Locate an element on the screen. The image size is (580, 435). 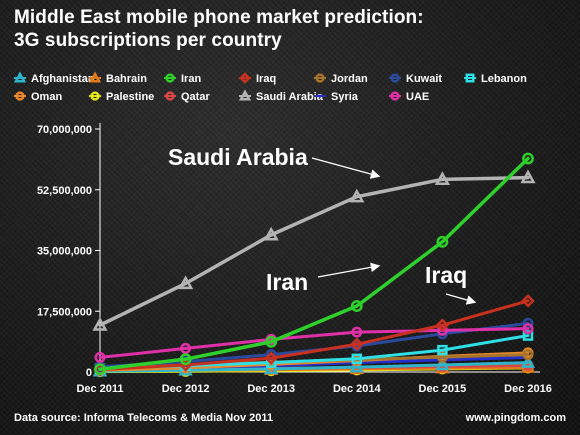
legend-label: Syria is located at coordinates (345, 97).